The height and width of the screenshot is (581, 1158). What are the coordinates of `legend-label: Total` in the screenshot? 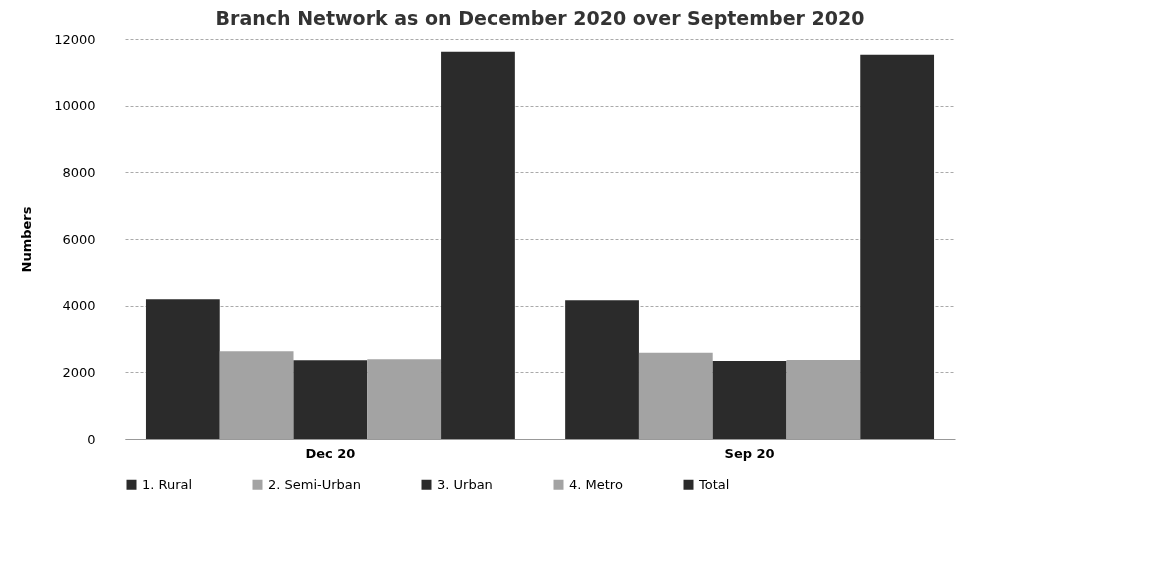 It's located at (714, 484).